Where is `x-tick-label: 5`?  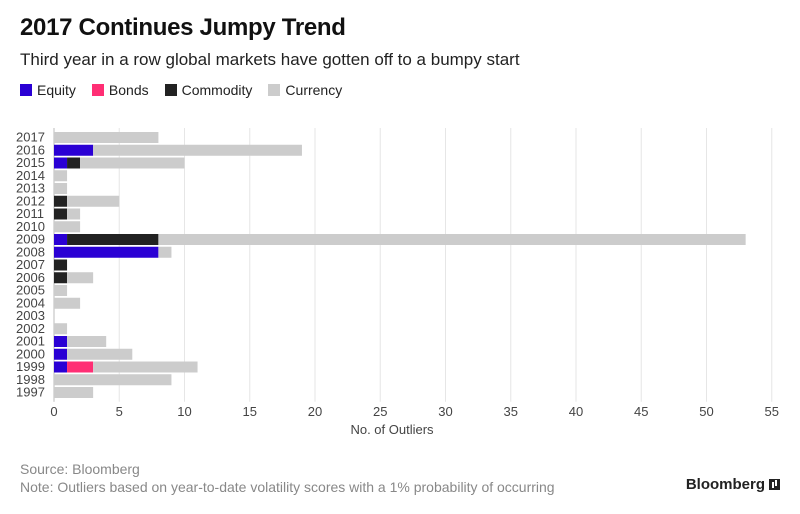
x-tick-label: 5 is located at coordinates (119, 411).